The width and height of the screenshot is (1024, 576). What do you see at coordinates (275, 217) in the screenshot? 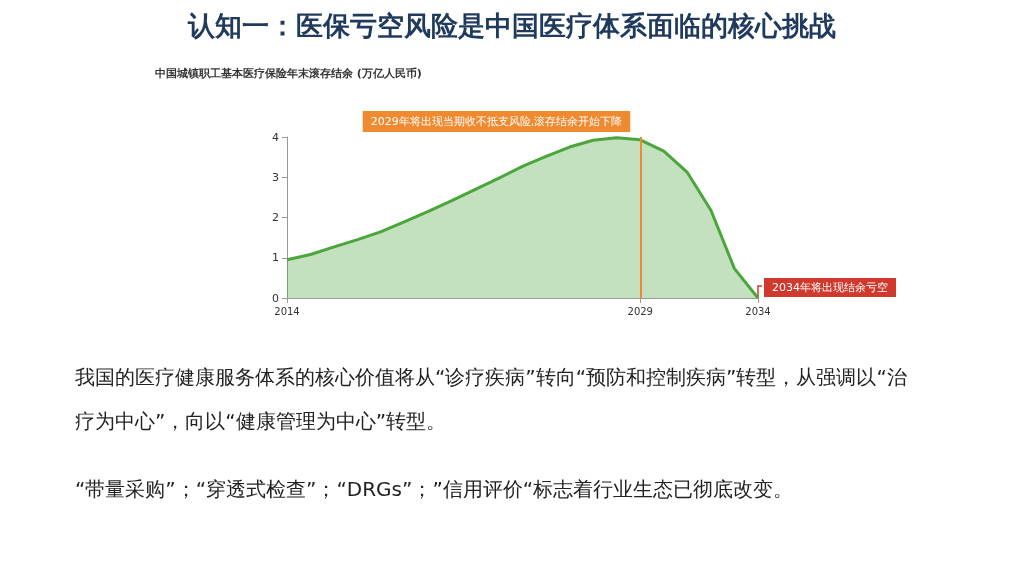
I see `y-tick-label: 2` at bounding box center [275, 217].